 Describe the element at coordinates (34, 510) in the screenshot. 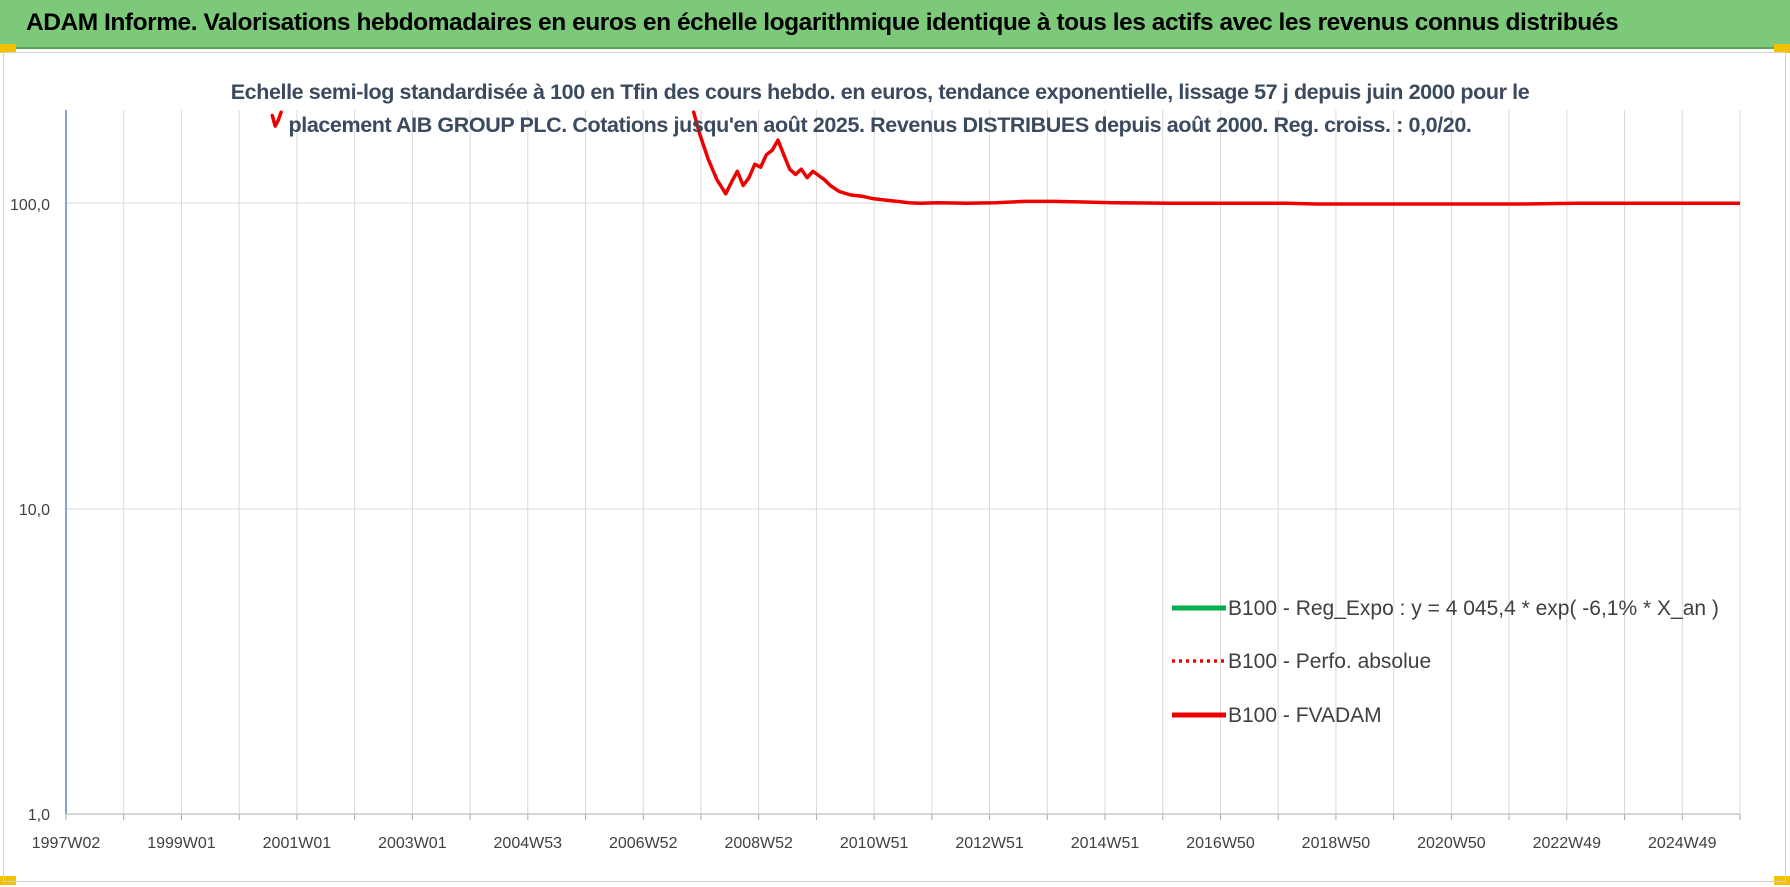

I see `y-tick-label: 10,0` at that location.